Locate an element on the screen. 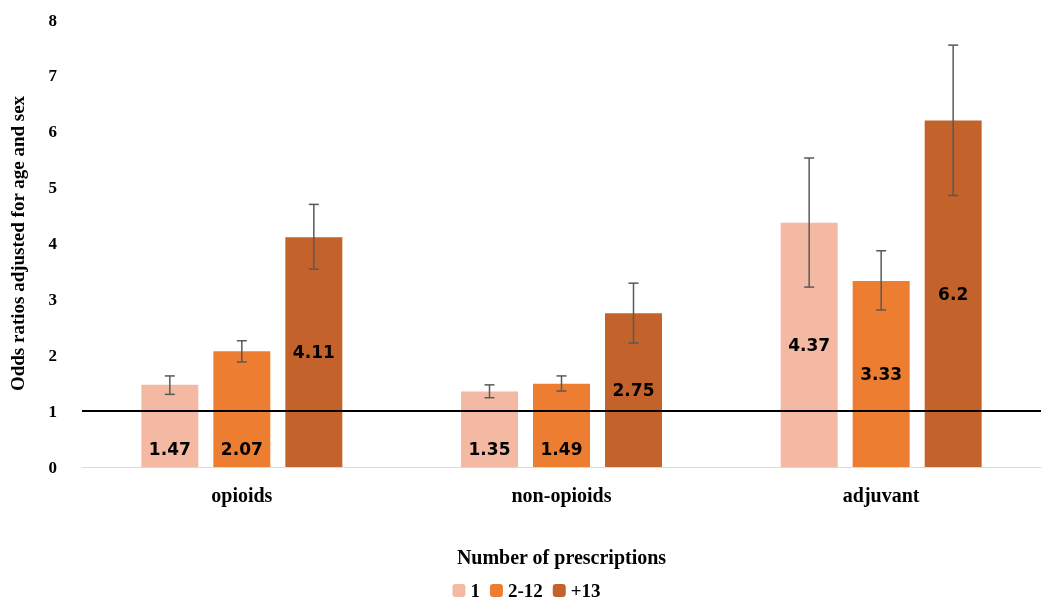  y-tick-label: 7 is located at coordinates (53, 76).